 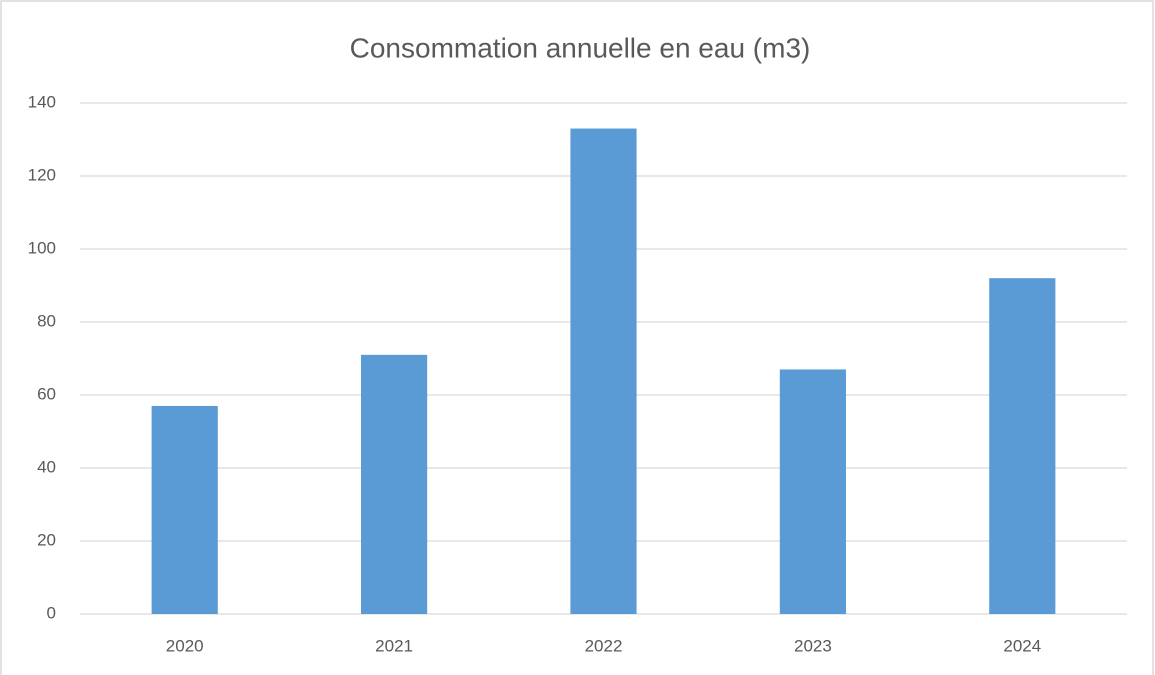 I want to click on x-tick-label: 2022, so click(x=604, y=645).